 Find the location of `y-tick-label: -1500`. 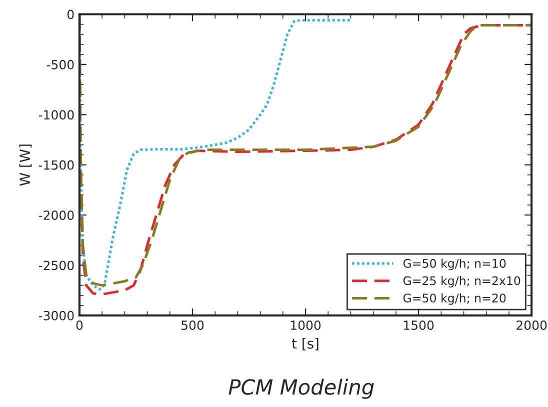

y-tick-label: -1500 is located at coordinates (56, 165).